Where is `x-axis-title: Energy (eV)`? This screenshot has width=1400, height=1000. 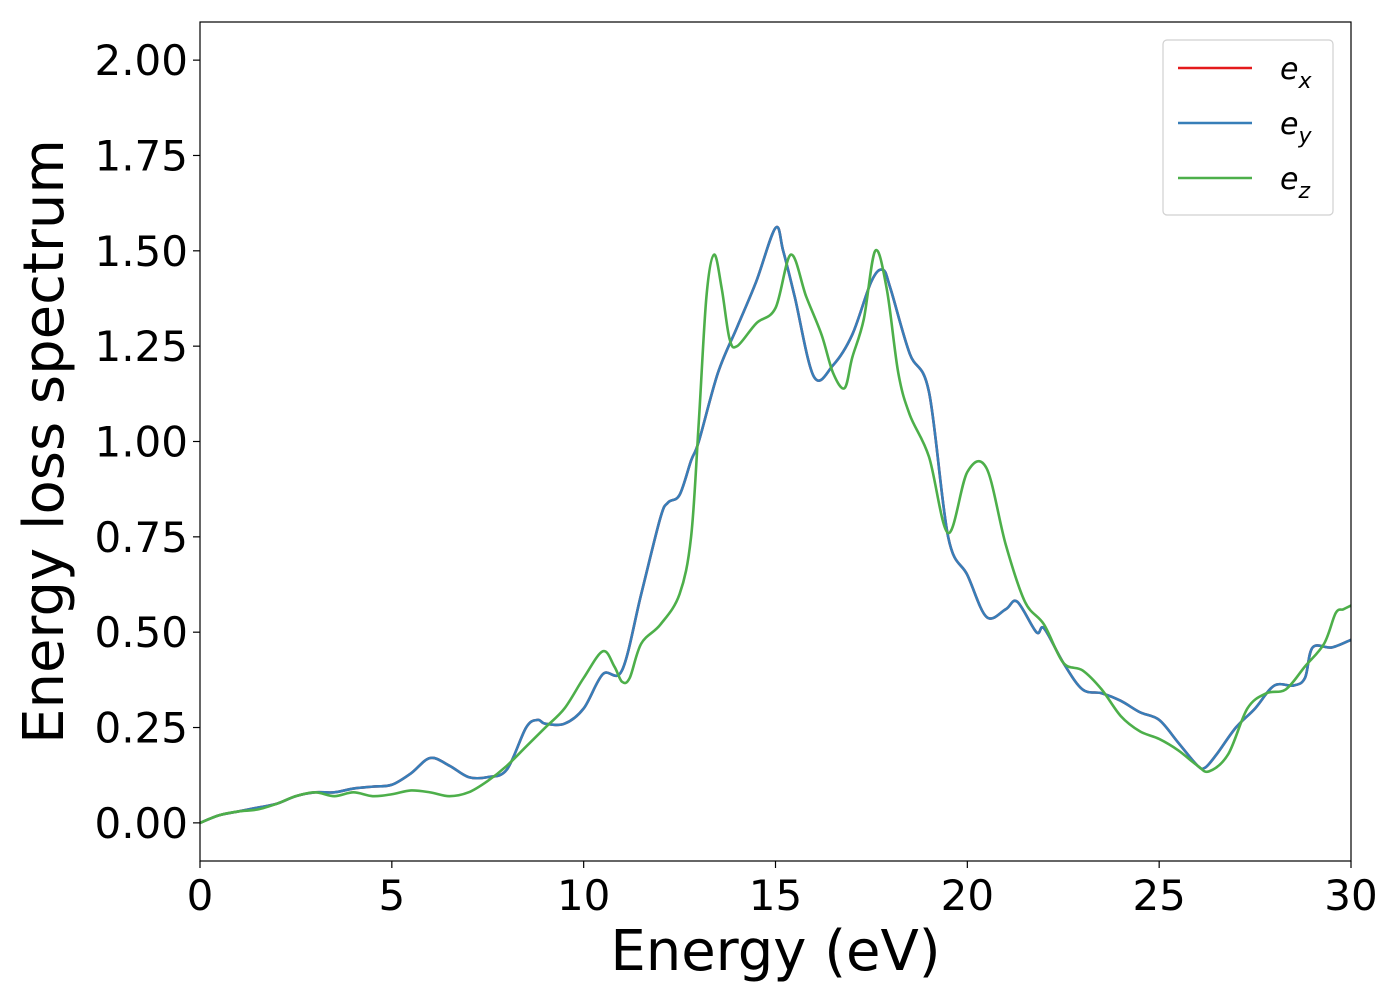
x-axis-title: Energy (eV) is located at coordinates (775, 951).